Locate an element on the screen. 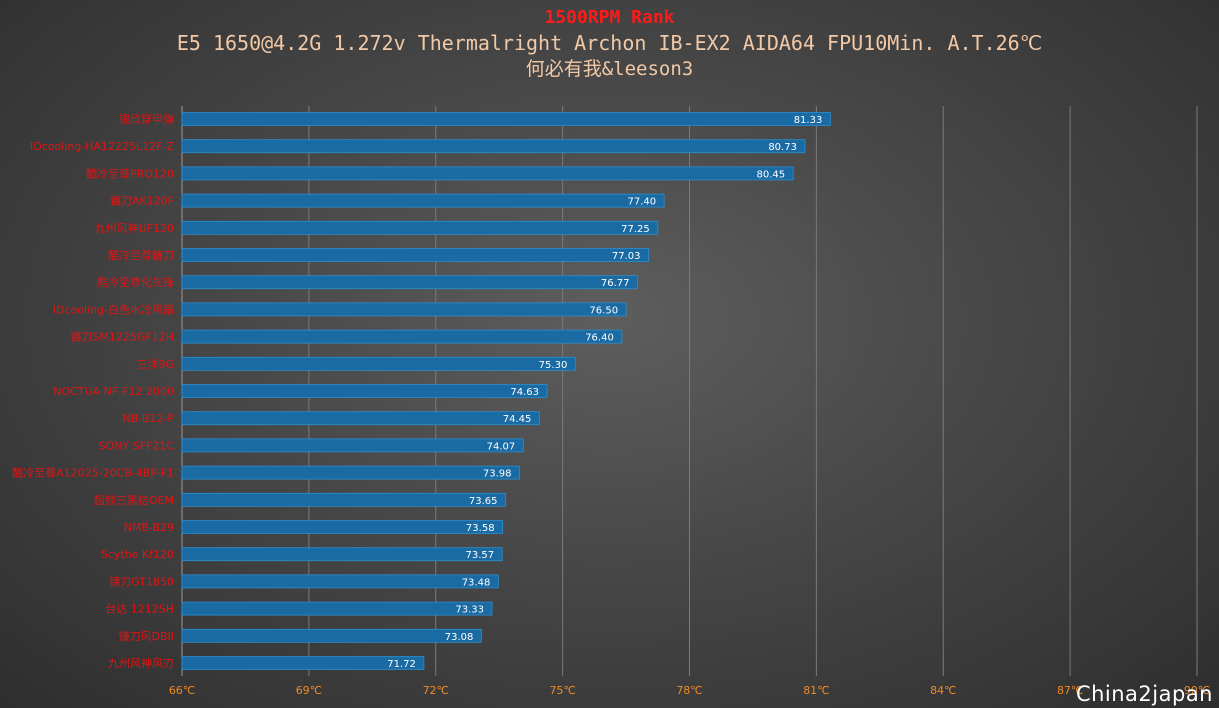 This screenshot has height=708, width=1219. x-tick-label: 75℃ is located at coordinates (562, 690).